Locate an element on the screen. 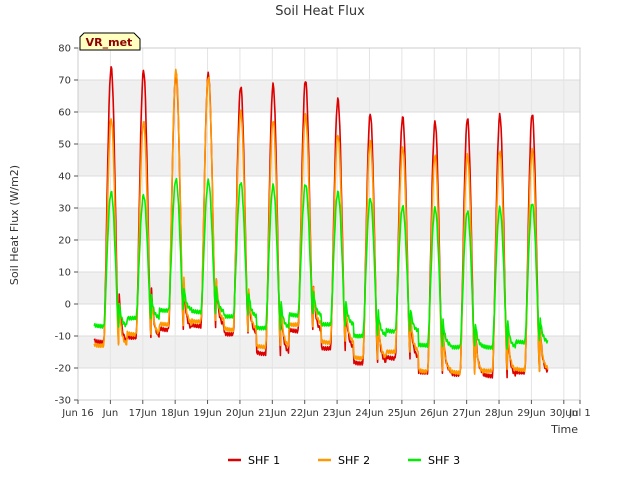 The width and height of the screenshot is (640, 480). y-tick-label: 10 is located at coordinates (64, 273).